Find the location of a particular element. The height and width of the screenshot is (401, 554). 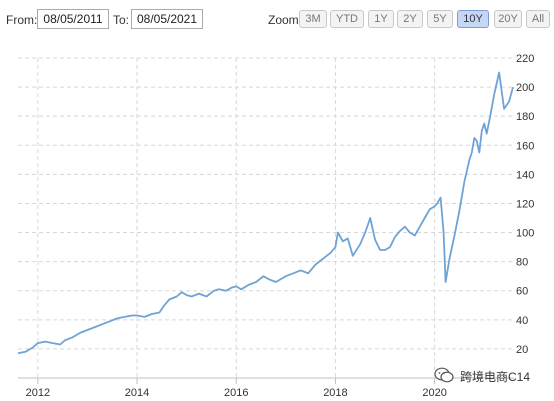

zoom-3m-button: 3M is located at coordinates (313, 19).